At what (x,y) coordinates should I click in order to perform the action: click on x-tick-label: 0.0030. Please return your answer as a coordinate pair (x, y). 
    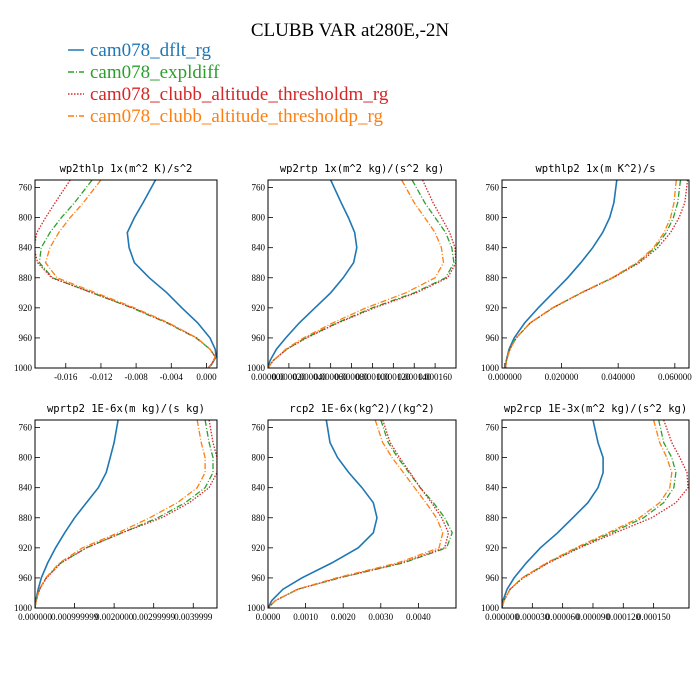
    Looking at the image, I should click on (380, 617).